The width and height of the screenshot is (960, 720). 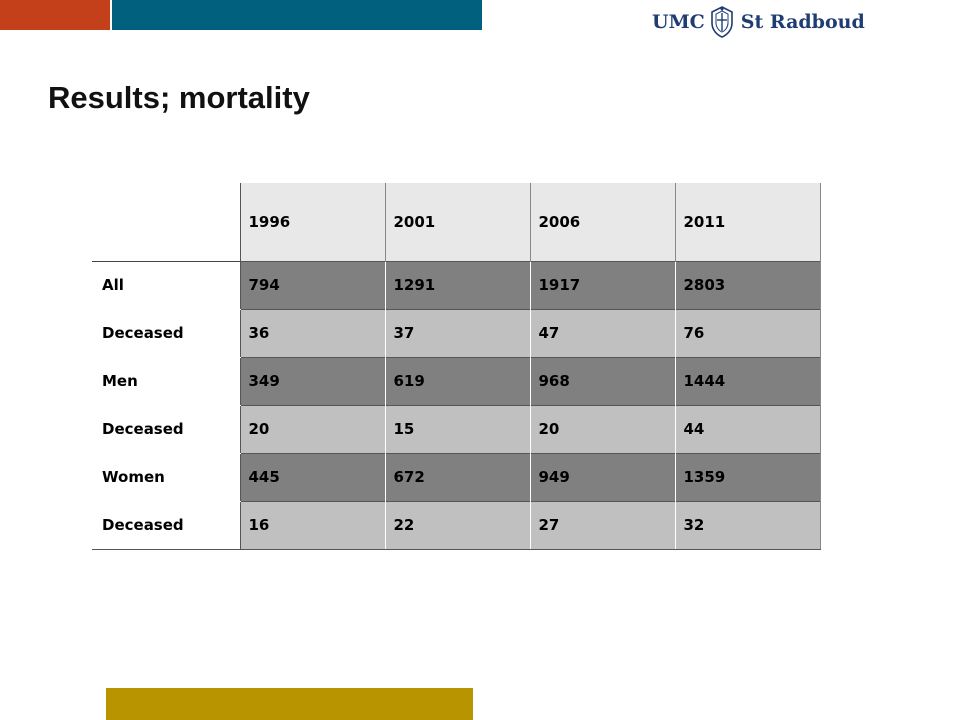 What do you see at coordinates (312, 525) in the screenshot?
I see `table-cell: 16` at bounding box center [312, 525].